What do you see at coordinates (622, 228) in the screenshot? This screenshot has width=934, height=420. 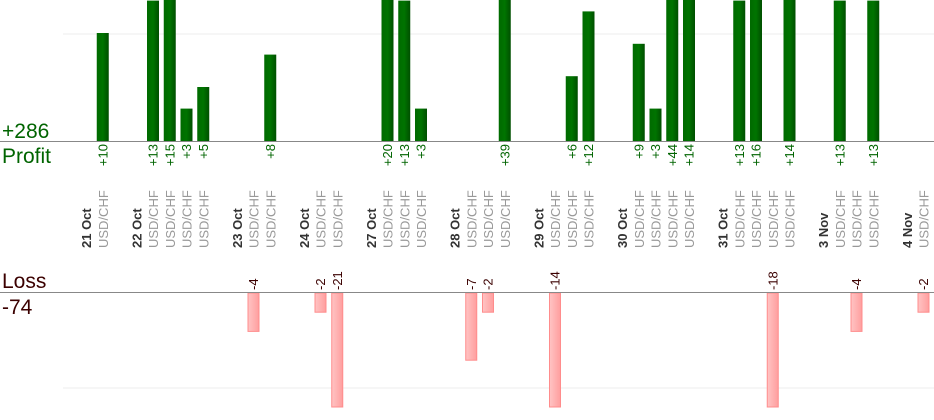 I see `date-label: 30 Oct` at bounding box center [622, 228].